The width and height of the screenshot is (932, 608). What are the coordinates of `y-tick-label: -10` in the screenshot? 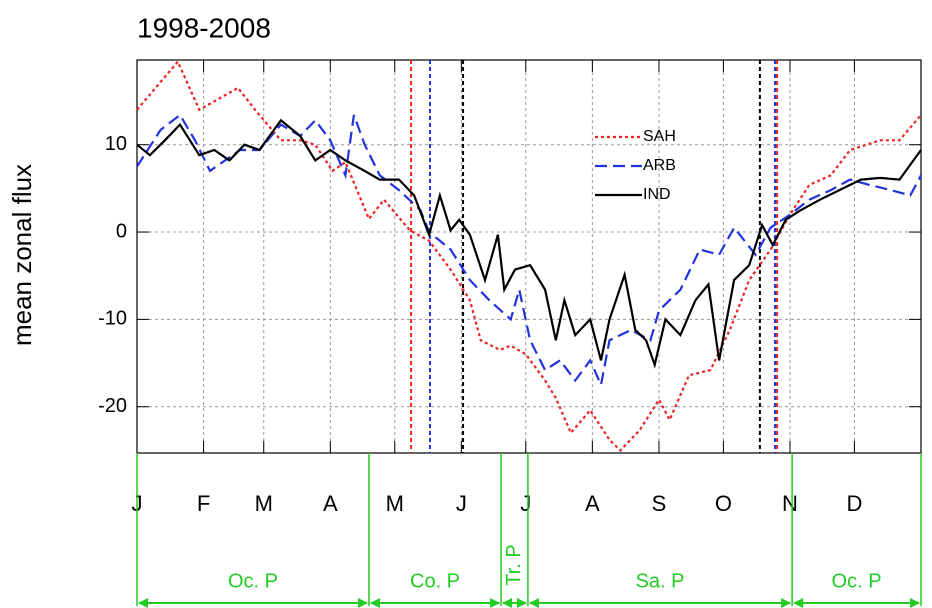 It's located at (112, 319).